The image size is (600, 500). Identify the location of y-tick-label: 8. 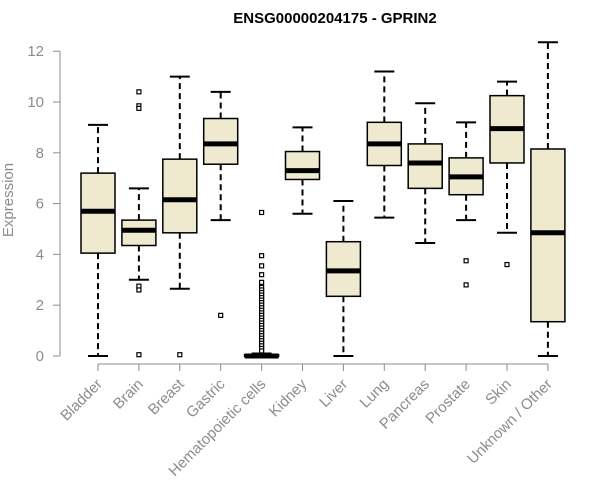
(40, 153).